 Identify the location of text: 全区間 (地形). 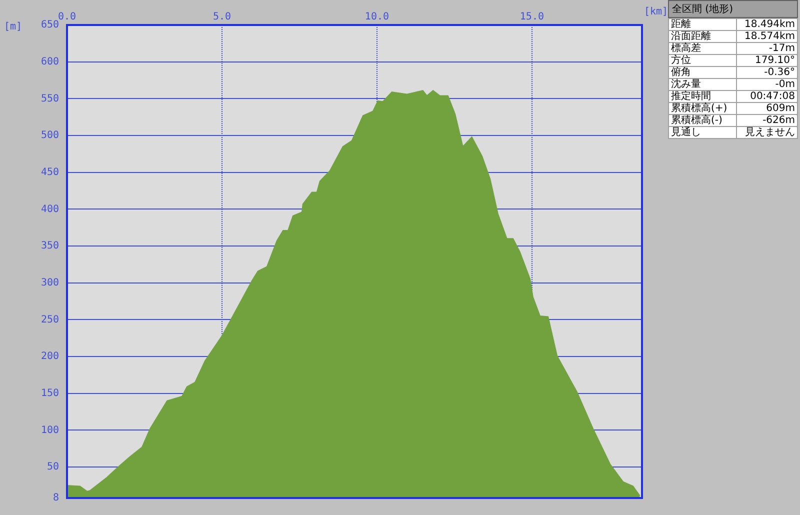
(733, 9).